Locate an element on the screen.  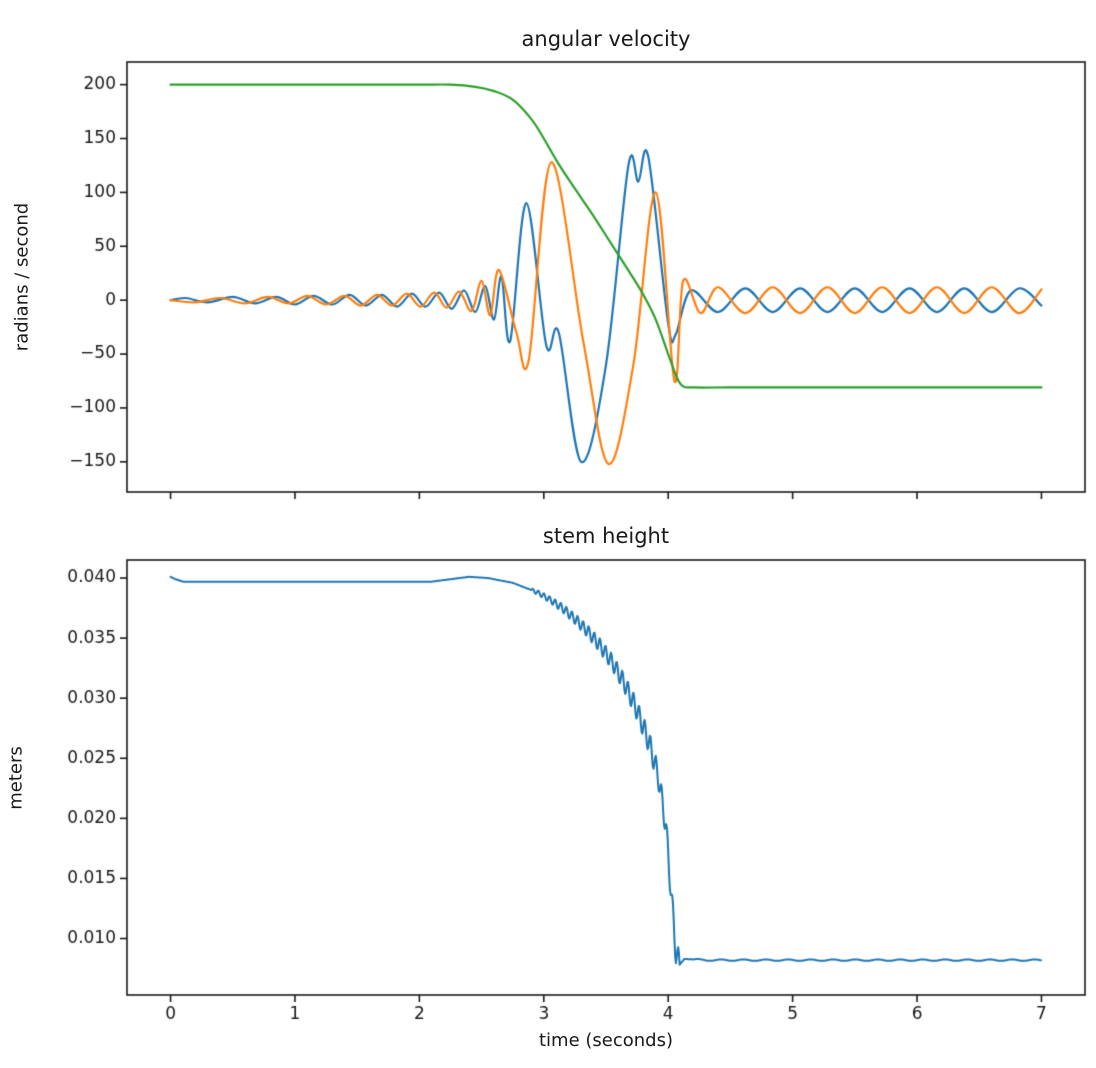
x-axis-label-time-seconds: time (seconds) is located at coordinates (605, 1040).